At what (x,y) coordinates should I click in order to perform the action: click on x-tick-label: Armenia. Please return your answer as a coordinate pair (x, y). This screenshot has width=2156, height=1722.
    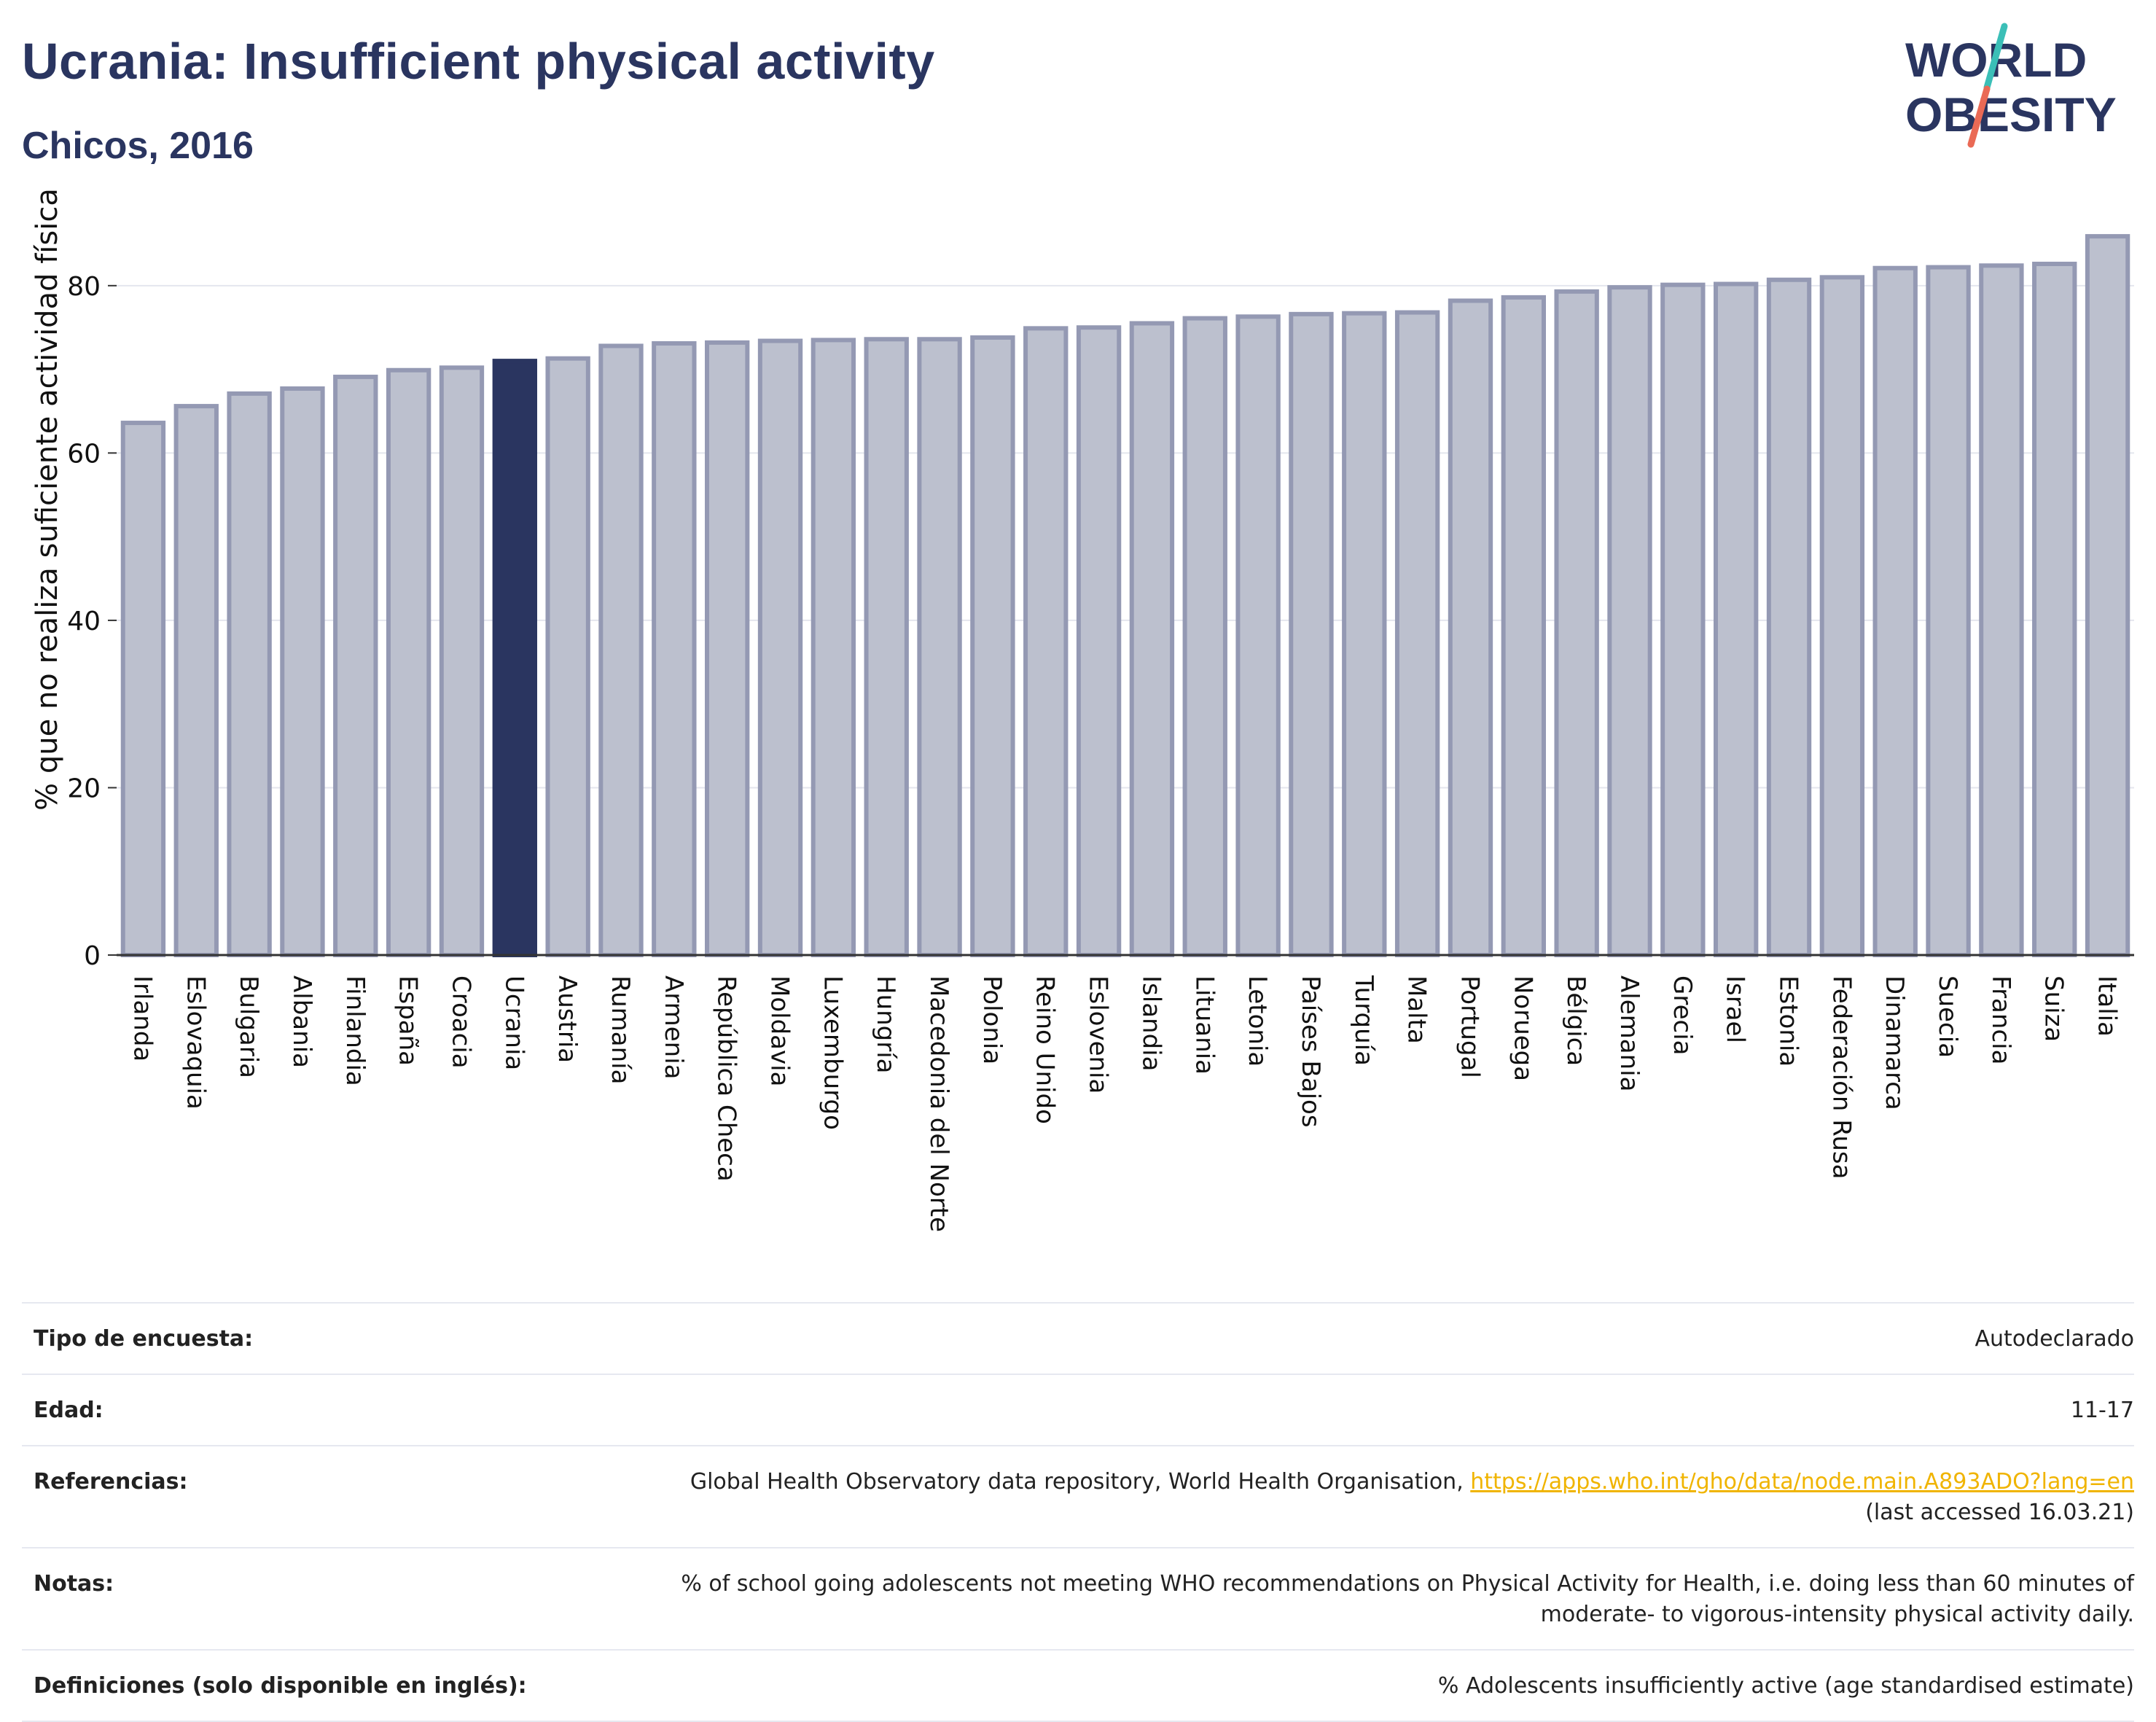
    Looking at the image, I should click on (673, 1027).